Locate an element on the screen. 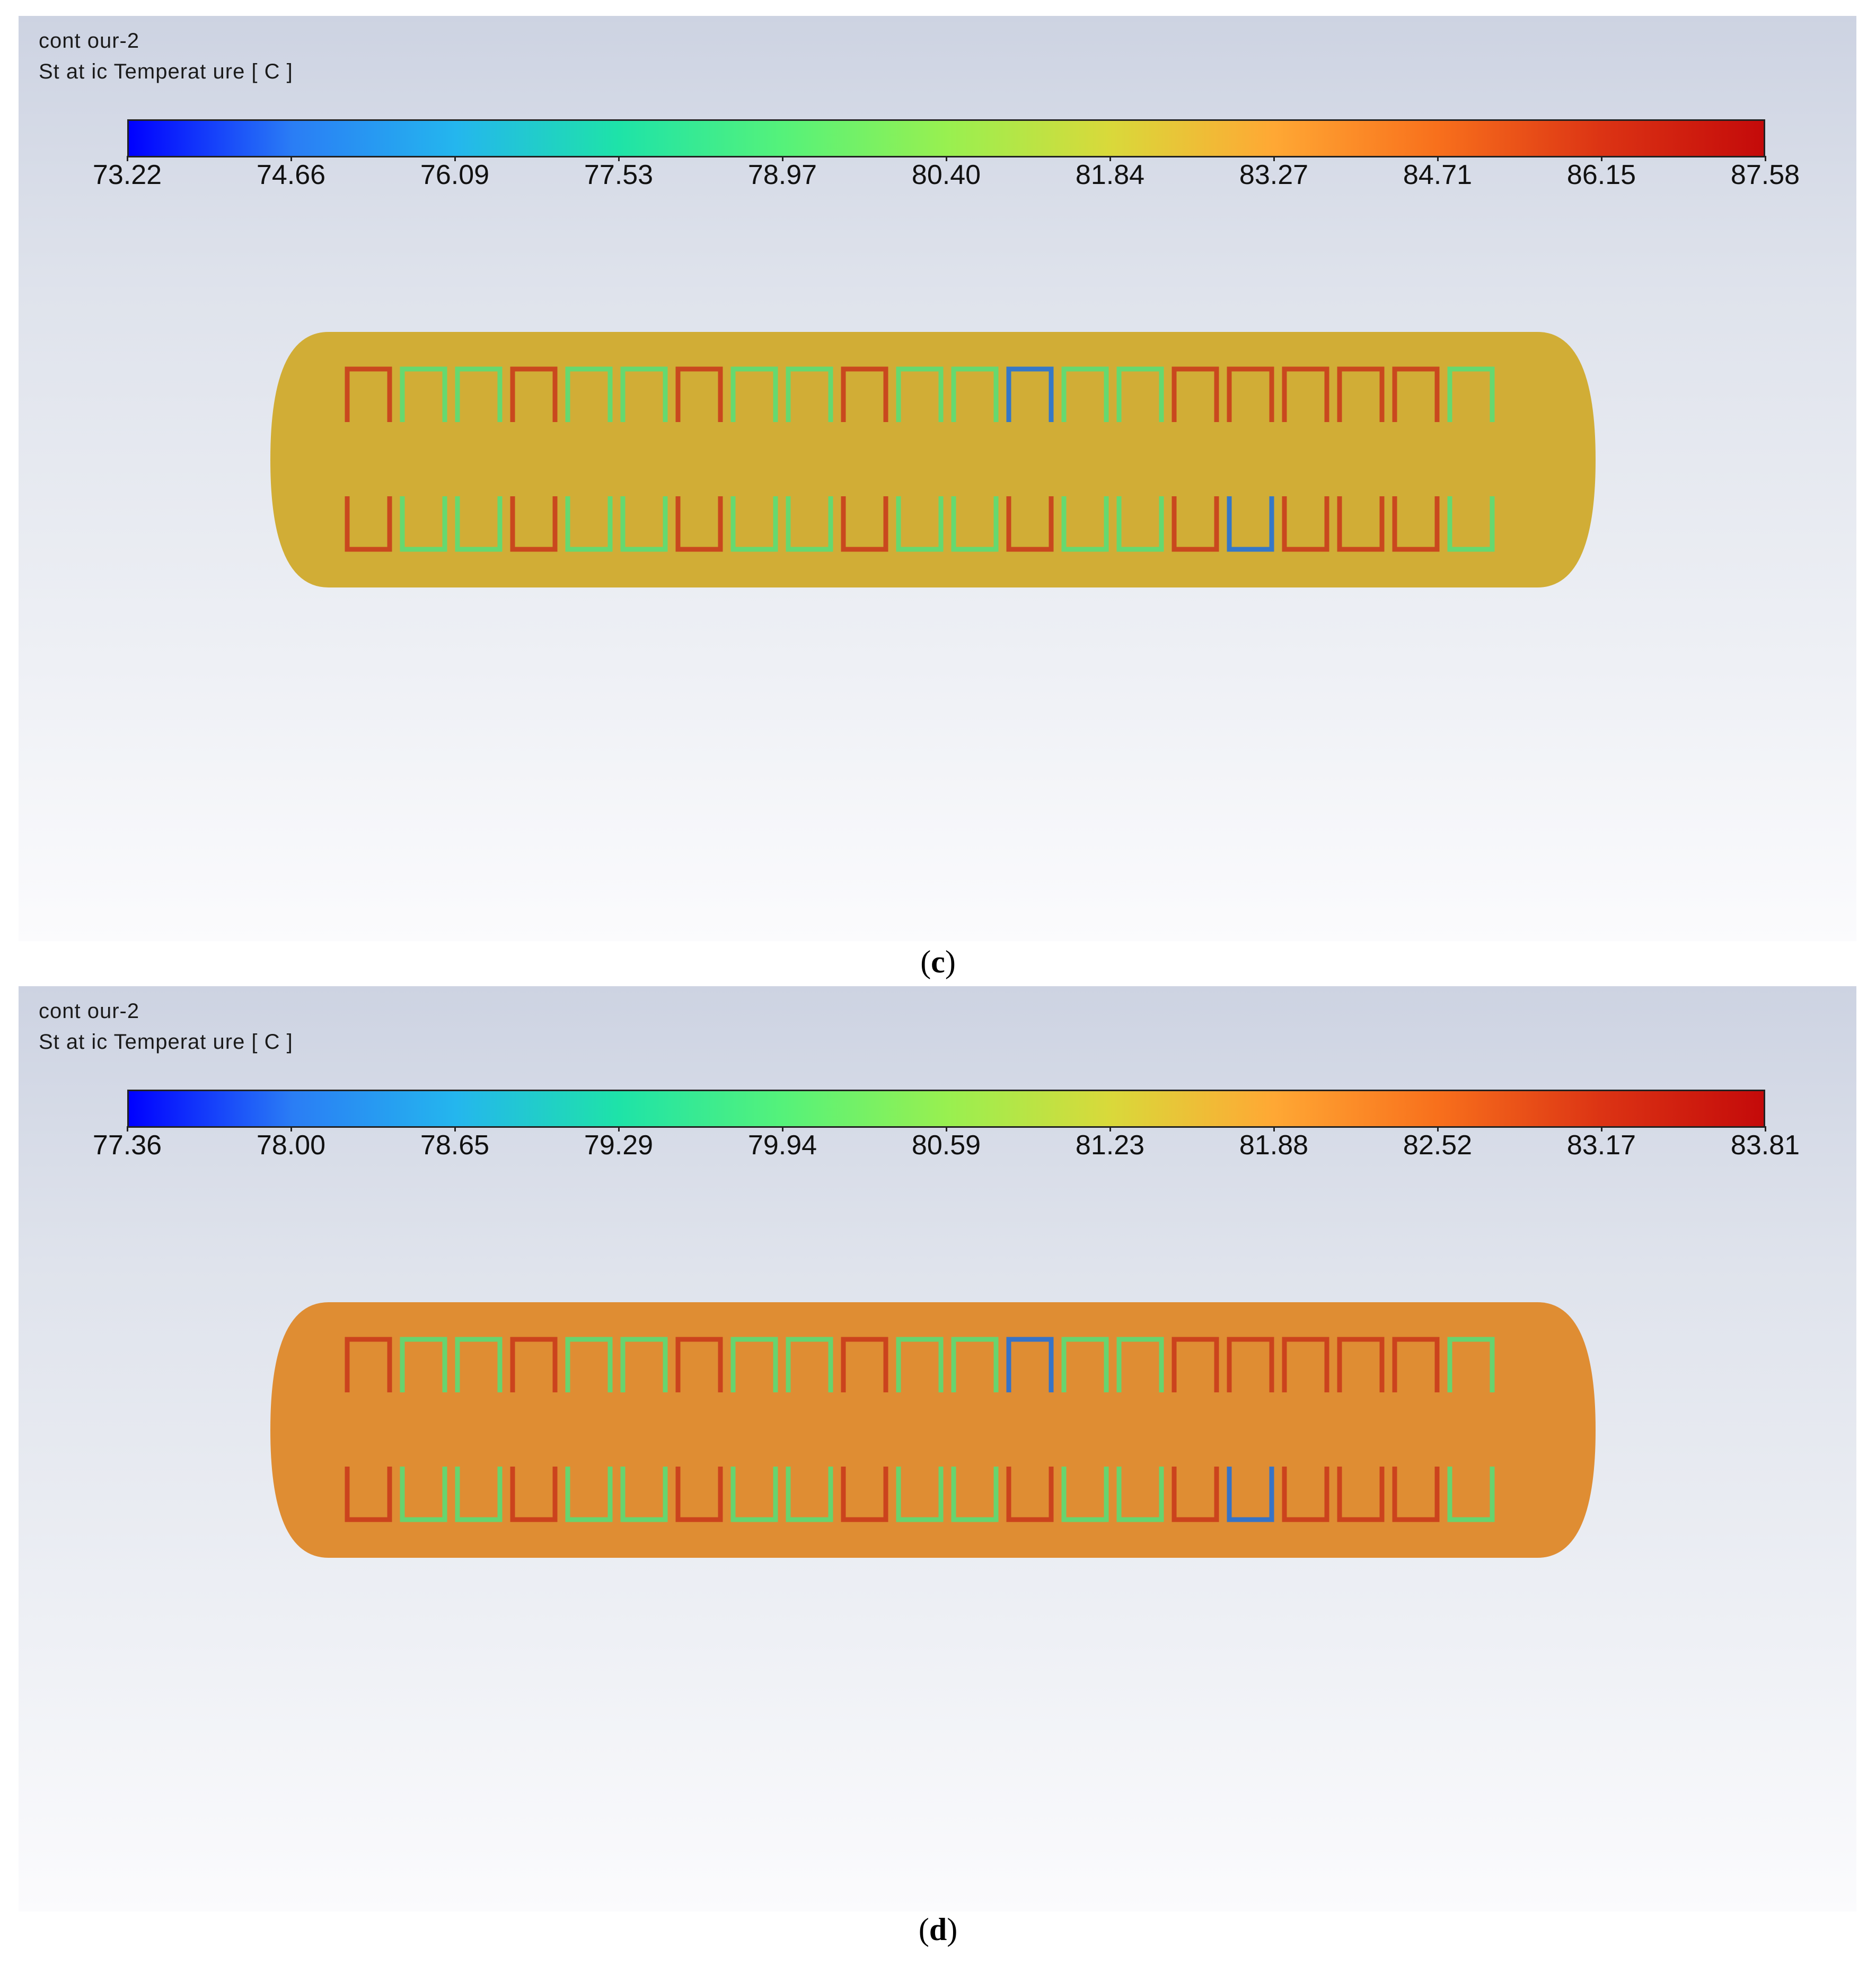  colorbar-tick-label: 76.09 is located at coordinates (455, 175).